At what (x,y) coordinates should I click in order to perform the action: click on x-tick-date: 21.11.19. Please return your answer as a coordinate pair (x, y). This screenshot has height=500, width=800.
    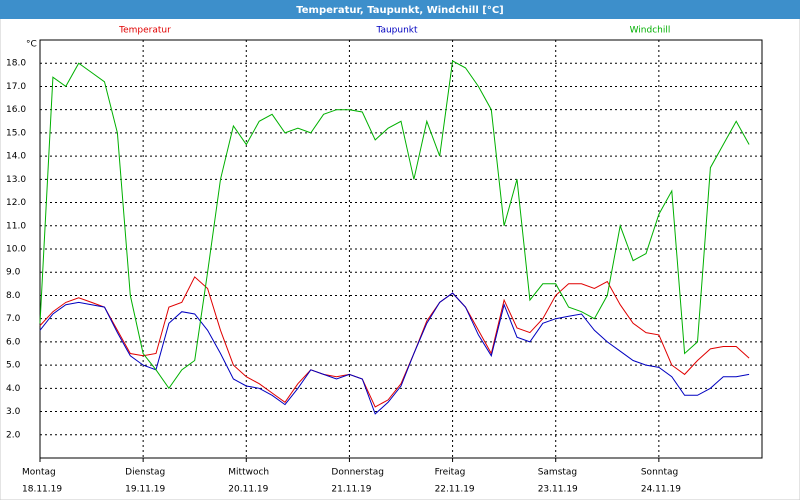
    Looking at the image, I should click on (351, 490).